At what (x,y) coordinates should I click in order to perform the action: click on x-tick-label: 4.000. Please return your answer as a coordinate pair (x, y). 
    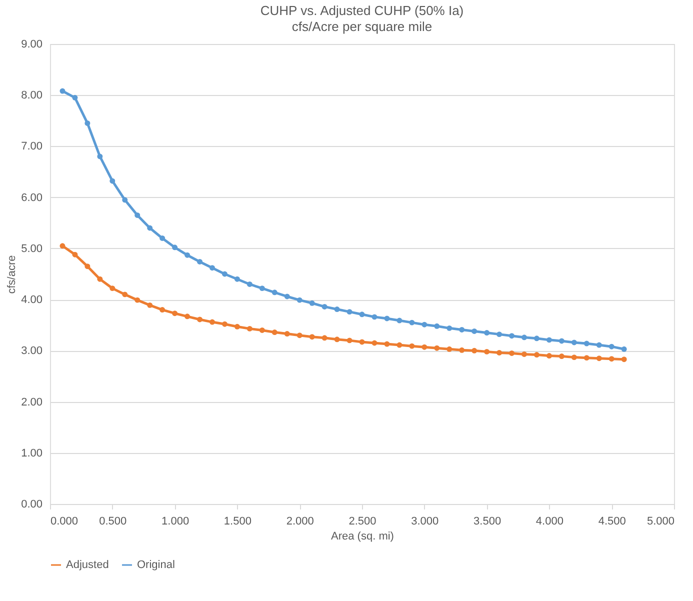
    Looking at the image, I should click on (550, 522).